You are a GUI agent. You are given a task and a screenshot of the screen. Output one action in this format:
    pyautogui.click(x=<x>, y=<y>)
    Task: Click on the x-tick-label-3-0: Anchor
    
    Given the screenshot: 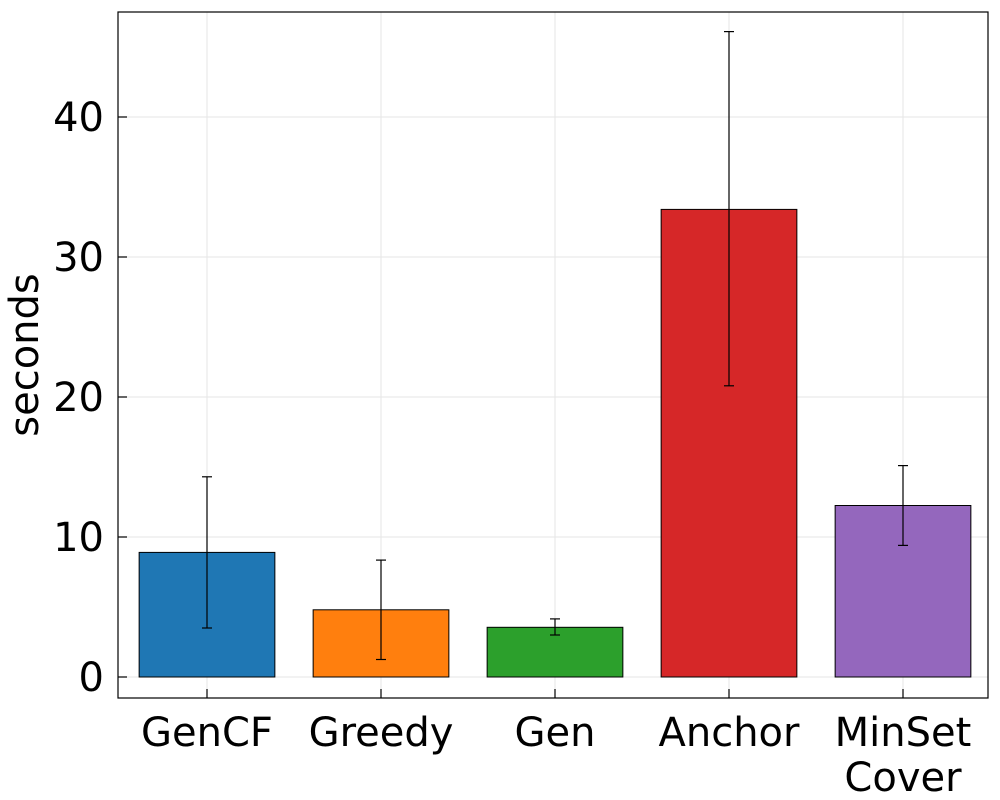 What is the action you would take?
    pyautogui.click(x=730, y=733)
    